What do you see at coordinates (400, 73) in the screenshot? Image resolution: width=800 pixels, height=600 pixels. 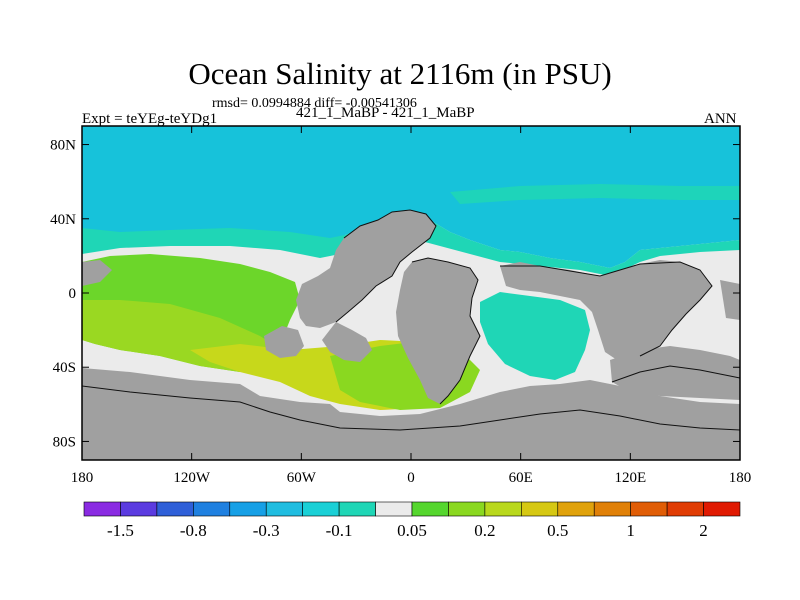 I see `chart-title: Ocean Salinity at 2116m (in PSU)` at bounding box center [400, 73].